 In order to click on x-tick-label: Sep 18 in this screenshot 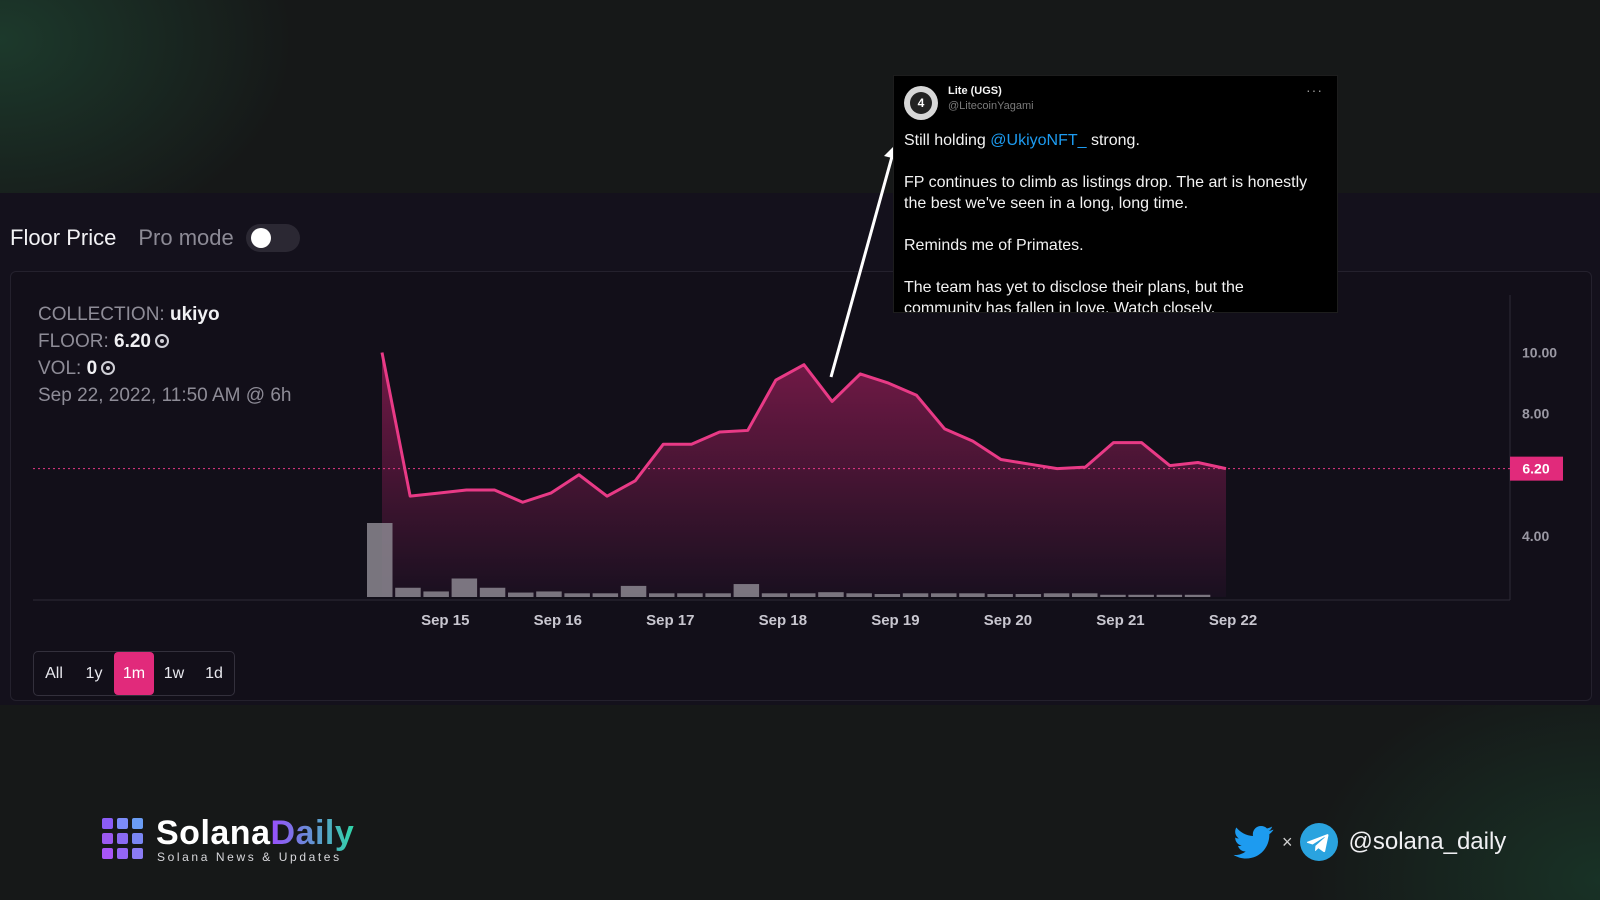, I will do `click(783, 620)`.